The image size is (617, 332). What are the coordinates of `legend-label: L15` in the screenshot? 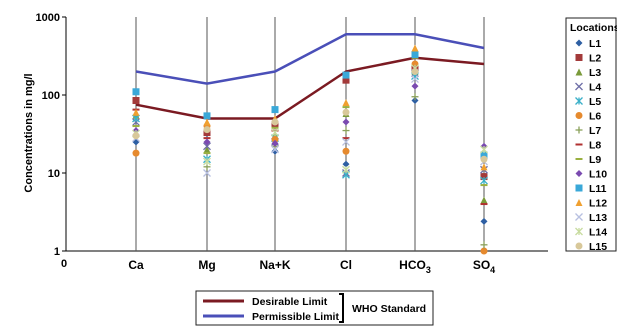 It's located at (598, 247).